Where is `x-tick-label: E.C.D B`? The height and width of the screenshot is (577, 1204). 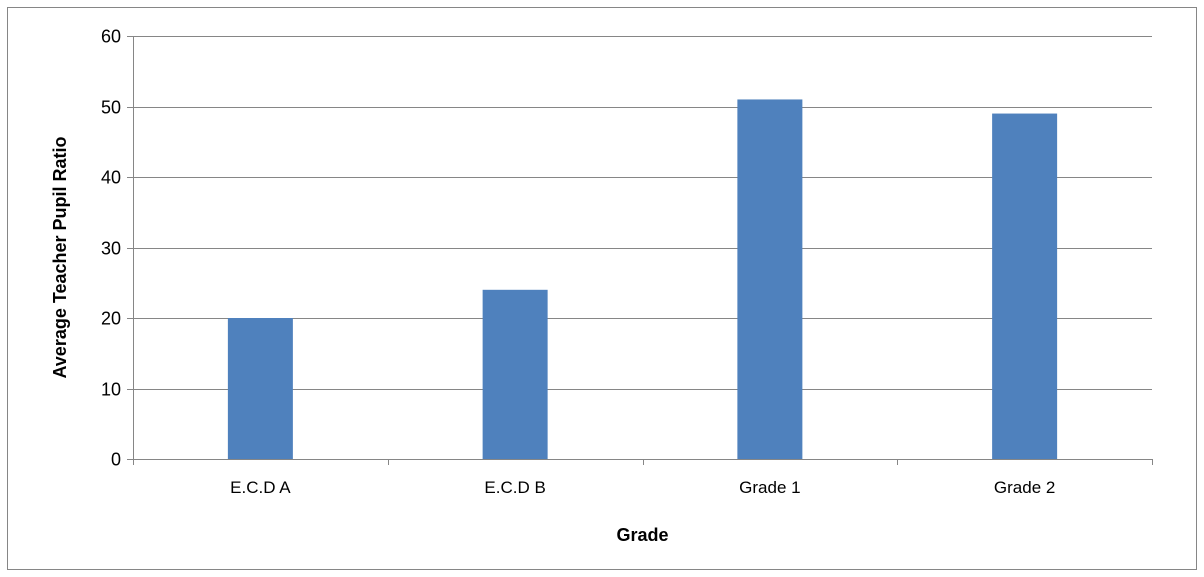
x-tick-label: E.C.D B is located at coordinates (514, 487).